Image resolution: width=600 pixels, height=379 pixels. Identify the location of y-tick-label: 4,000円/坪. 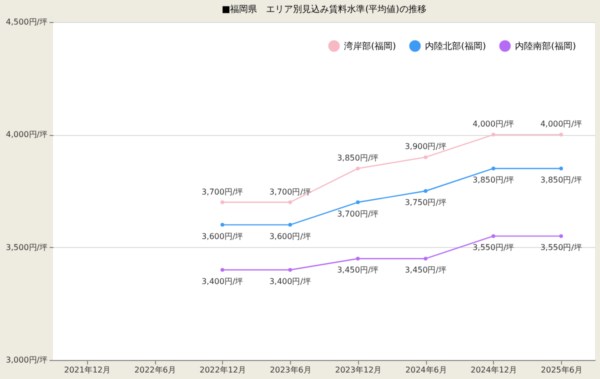
(27, 135).